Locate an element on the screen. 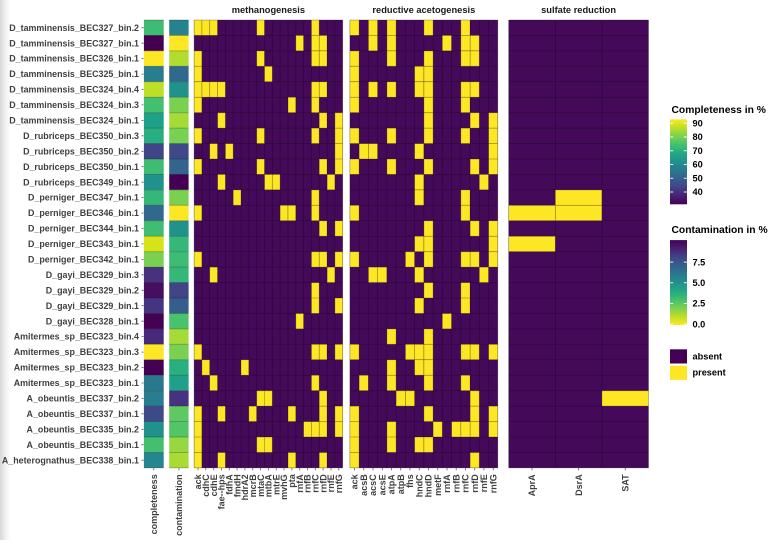 Image resolution: width=784 pixels, height=545 pixels. svg-text: D_perniger_BEC346_bin.1 is located at coordinates (83, 213).